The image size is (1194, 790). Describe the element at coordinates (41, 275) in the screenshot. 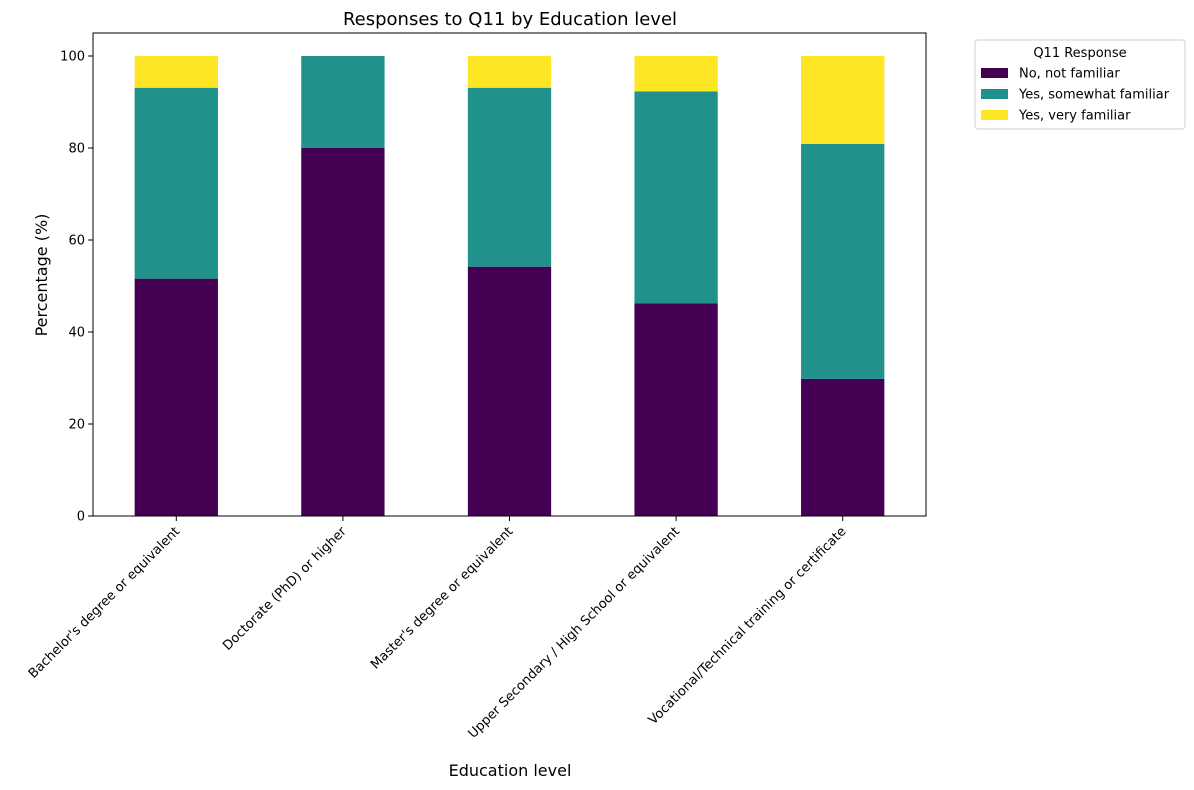

I see `y-axis-label: Percentage (%)` at that location.